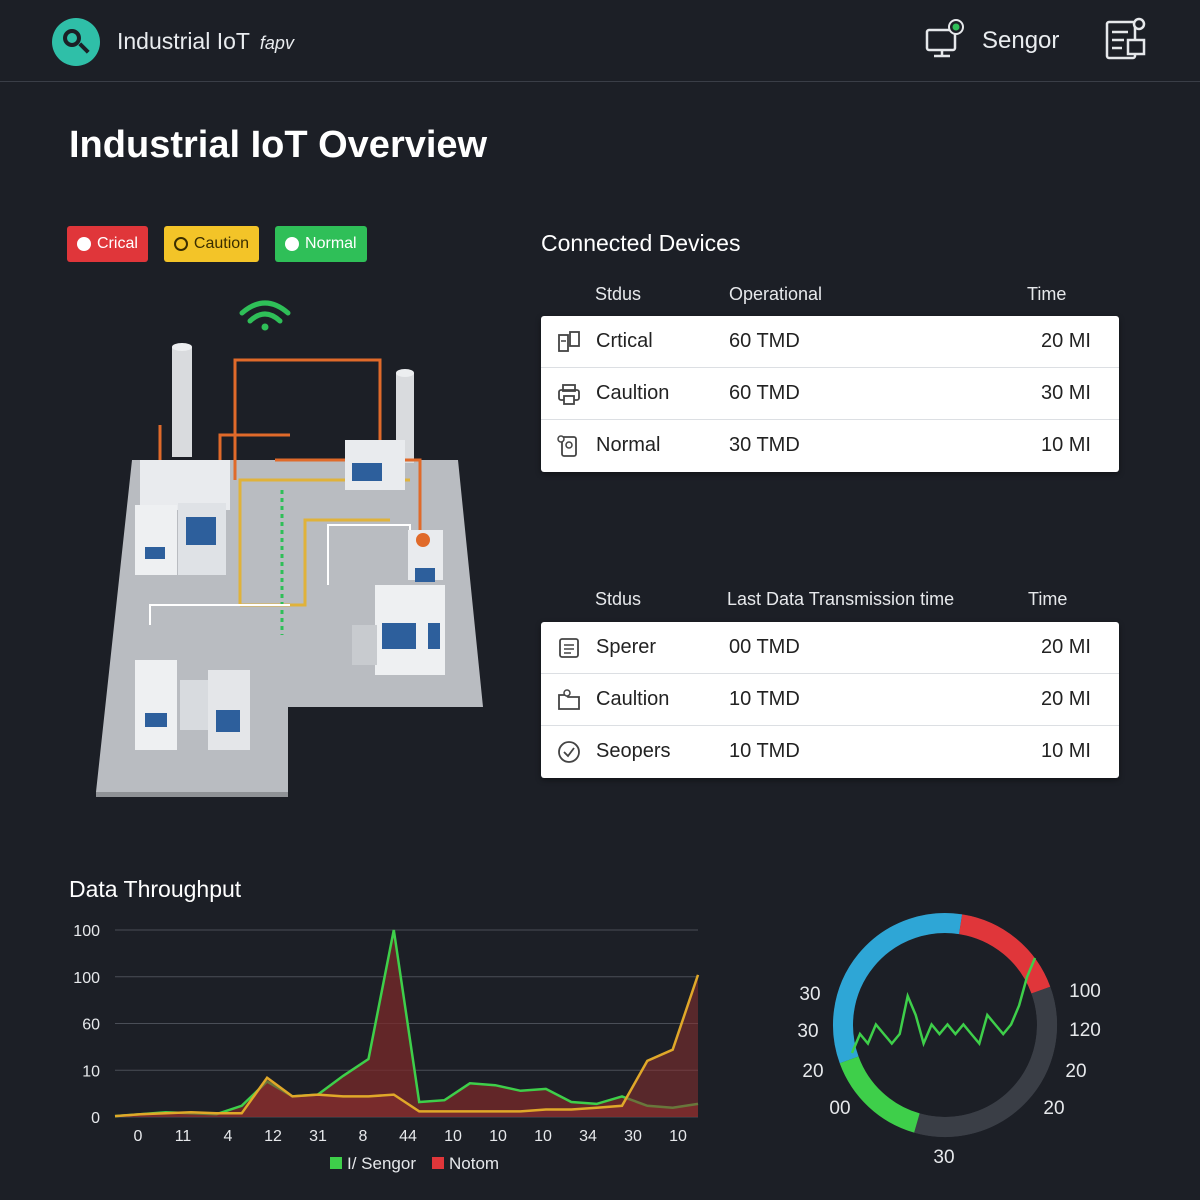 The width and height of the screenshot is (1200, 1200). What do you see at coordinates (408, 1136) in the screenshot?
I see `x-tick-label: 44` at bounding box center [408, 1136].